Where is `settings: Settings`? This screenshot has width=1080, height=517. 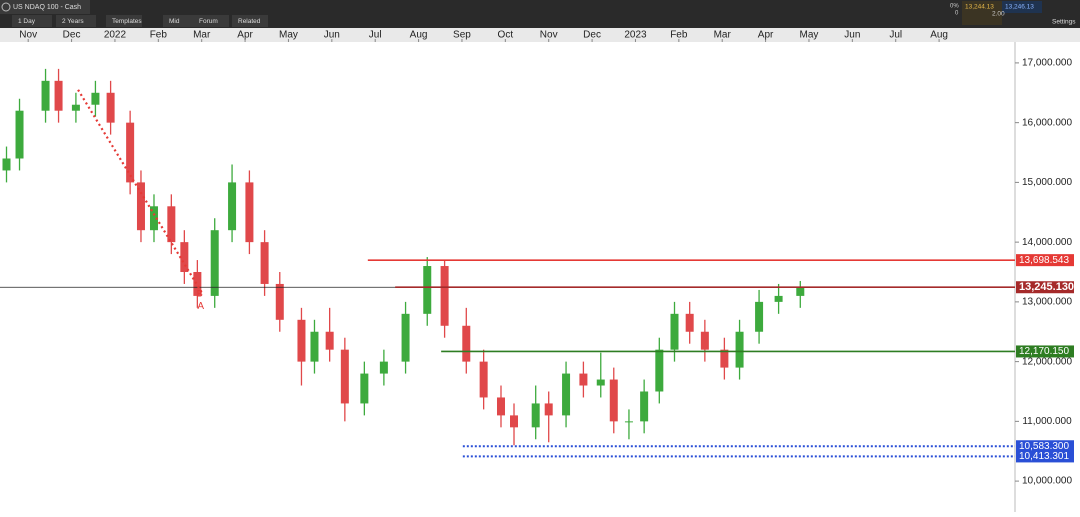 settings: Settings is located at coordinates (1064, 22).